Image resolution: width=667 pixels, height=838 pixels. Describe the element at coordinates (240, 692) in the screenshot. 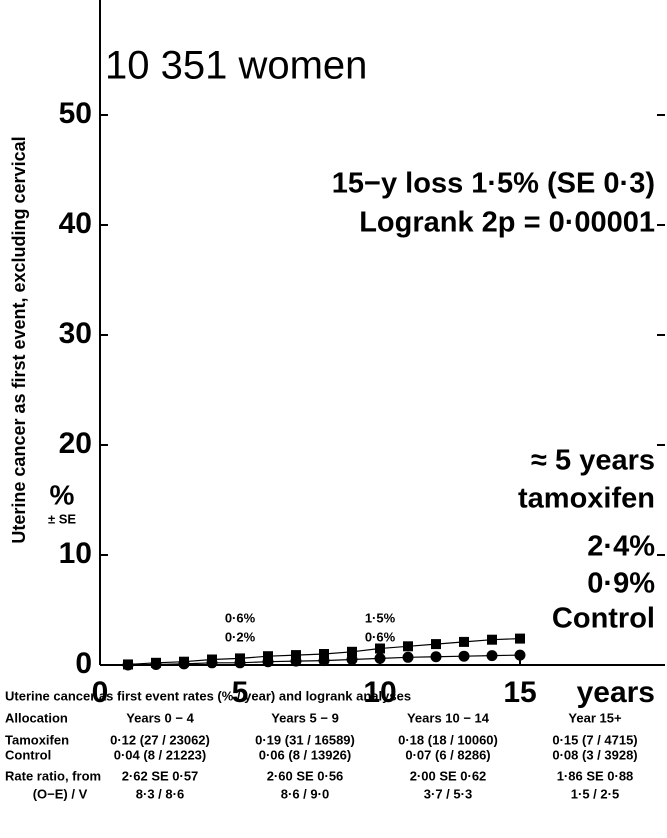

I see `x-tick-label: 5` at that location.